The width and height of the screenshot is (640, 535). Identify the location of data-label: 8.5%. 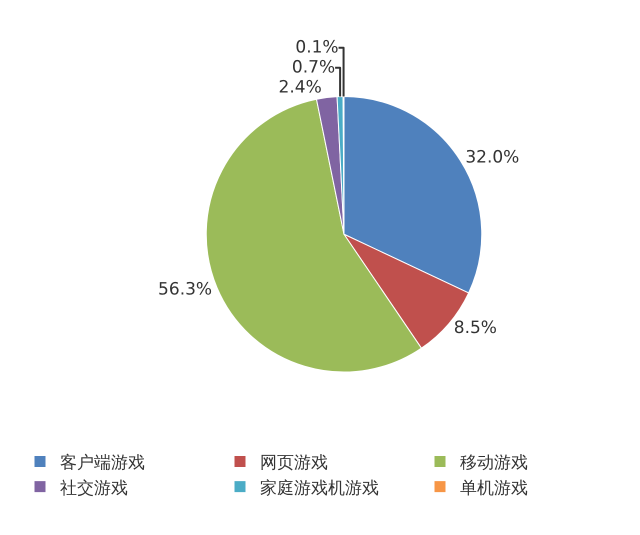
(475, 328).